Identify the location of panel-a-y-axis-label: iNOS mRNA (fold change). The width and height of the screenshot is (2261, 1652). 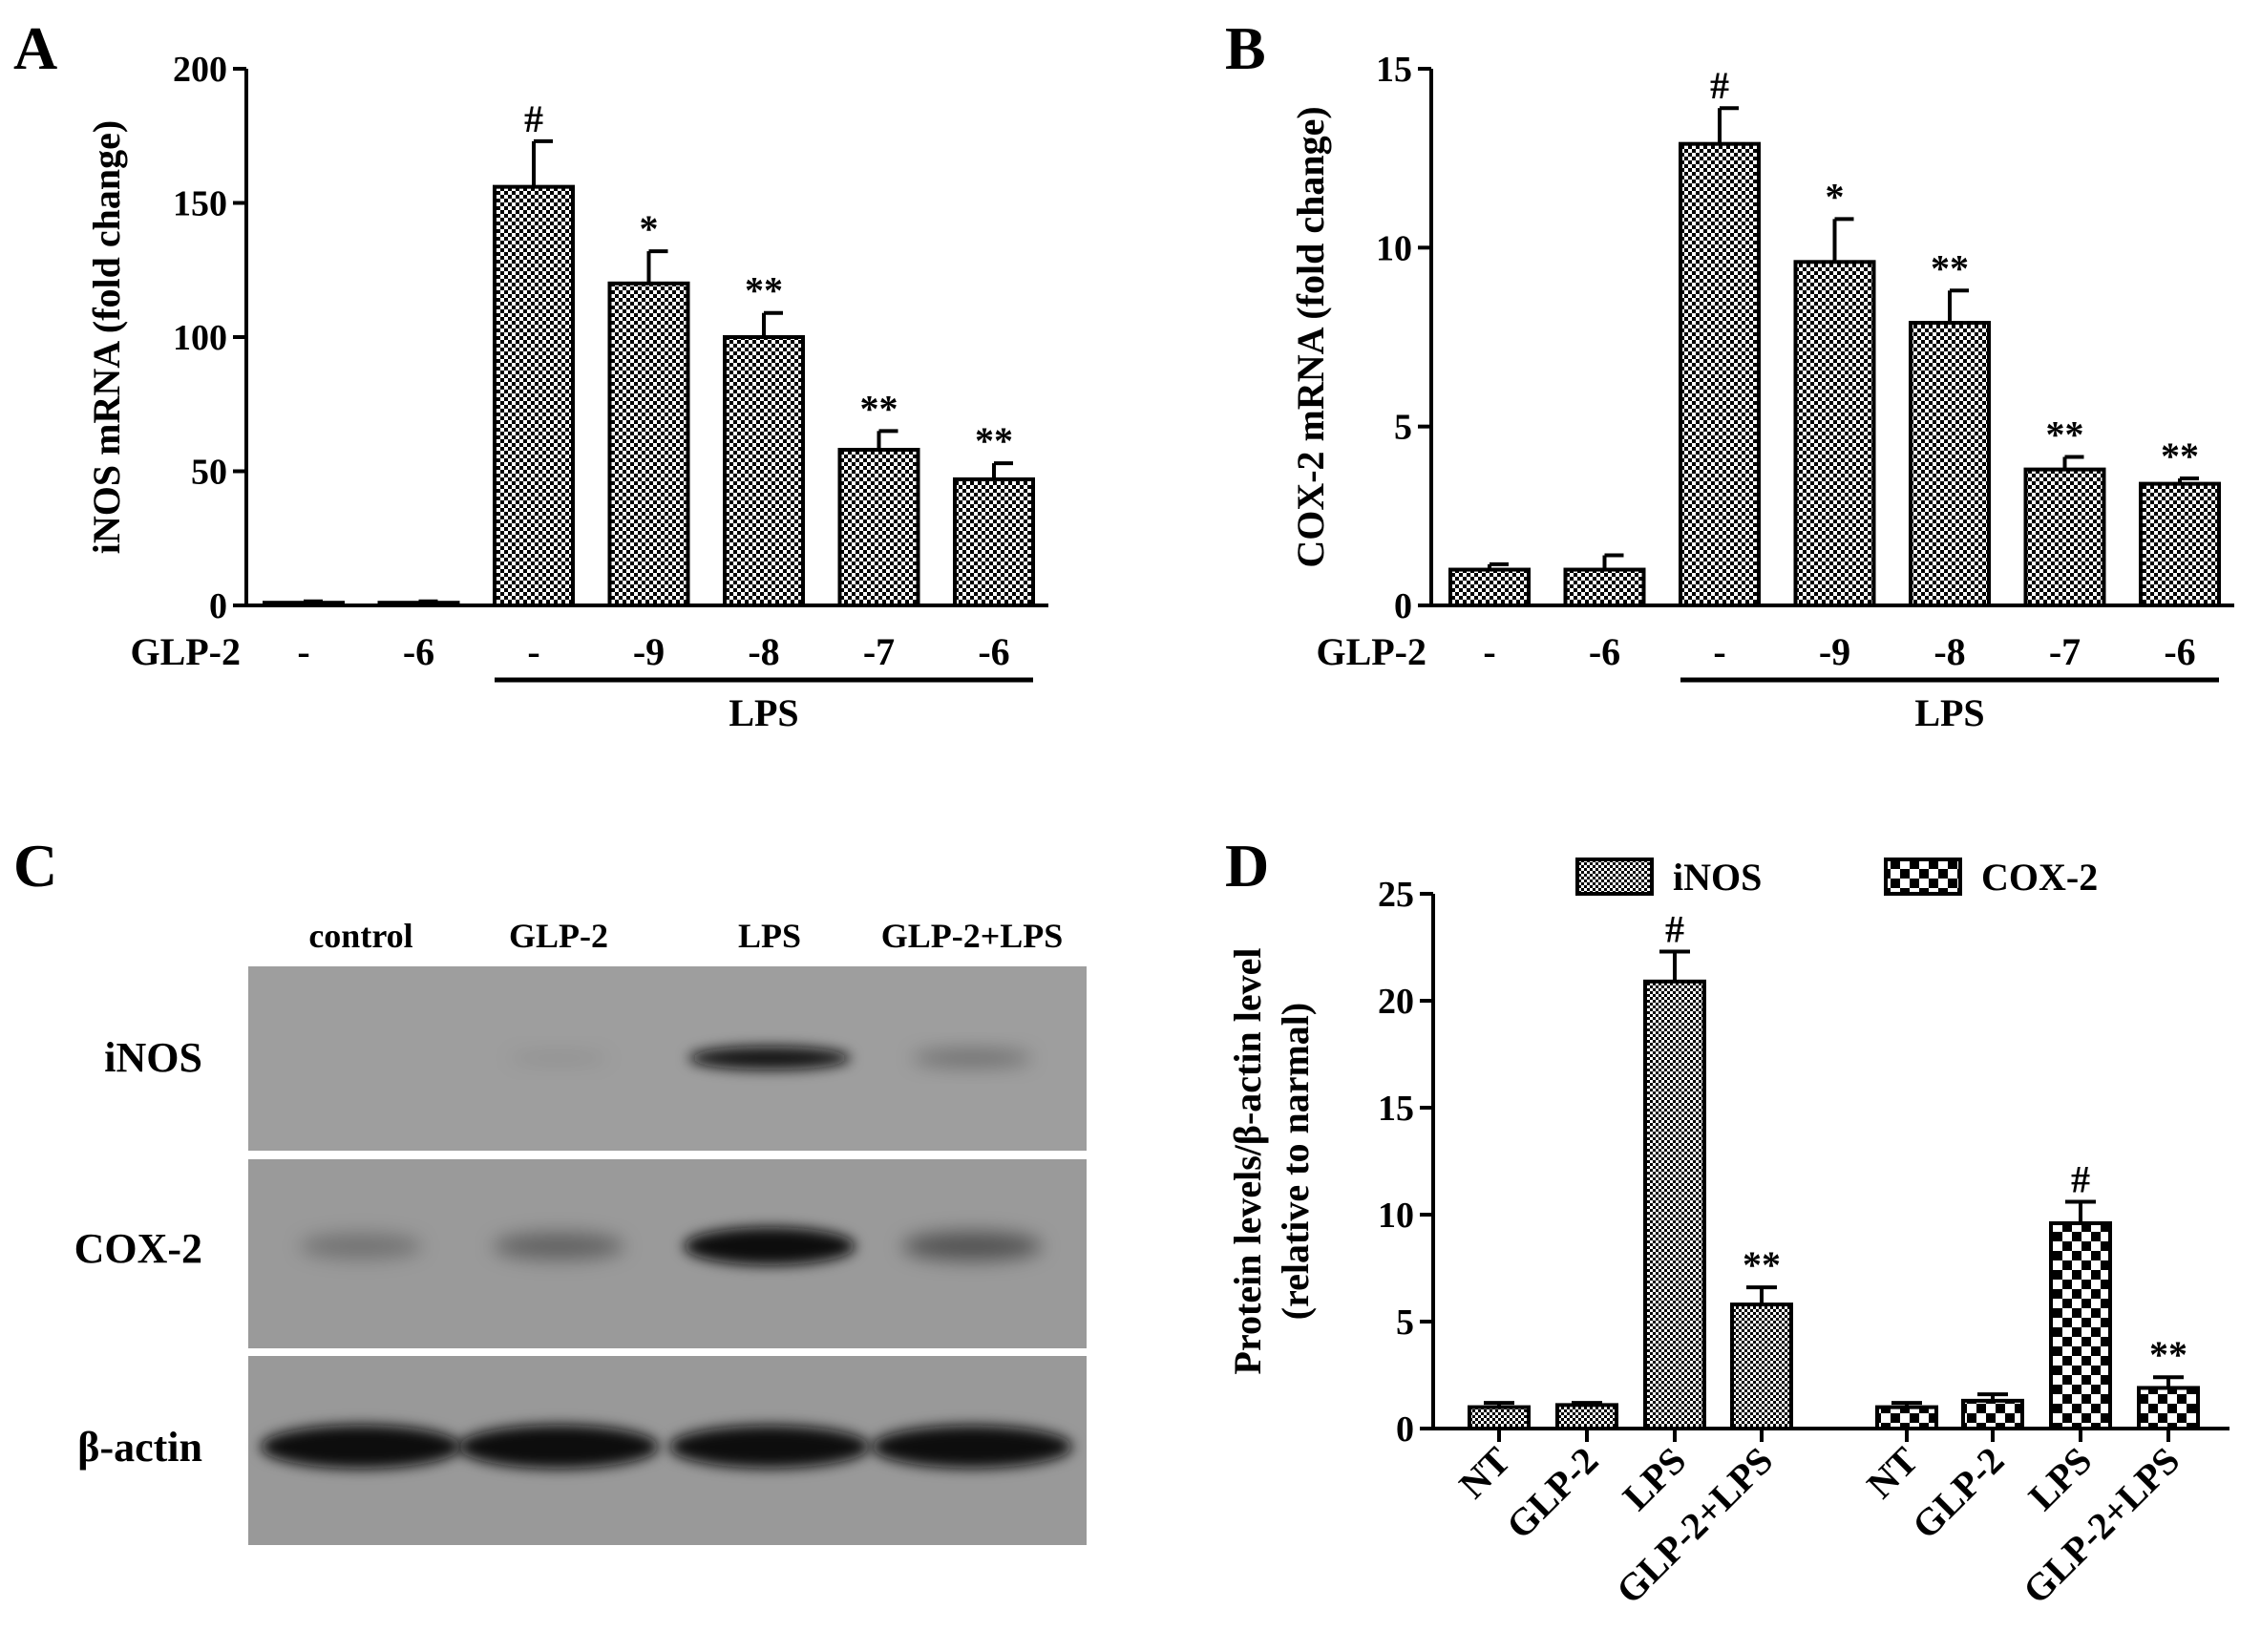
(106, 337).